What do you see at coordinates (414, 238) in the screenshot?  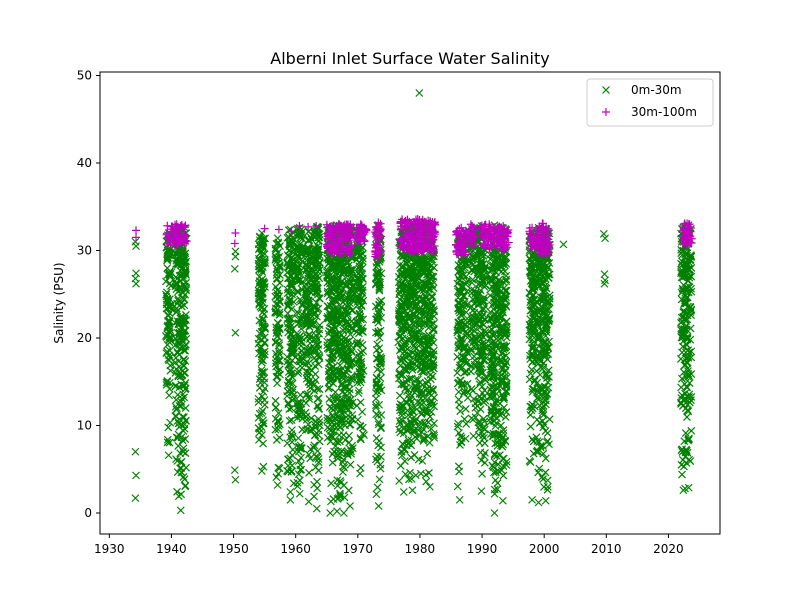 I see `series-30m-100m` at bounding box center [414, 238].